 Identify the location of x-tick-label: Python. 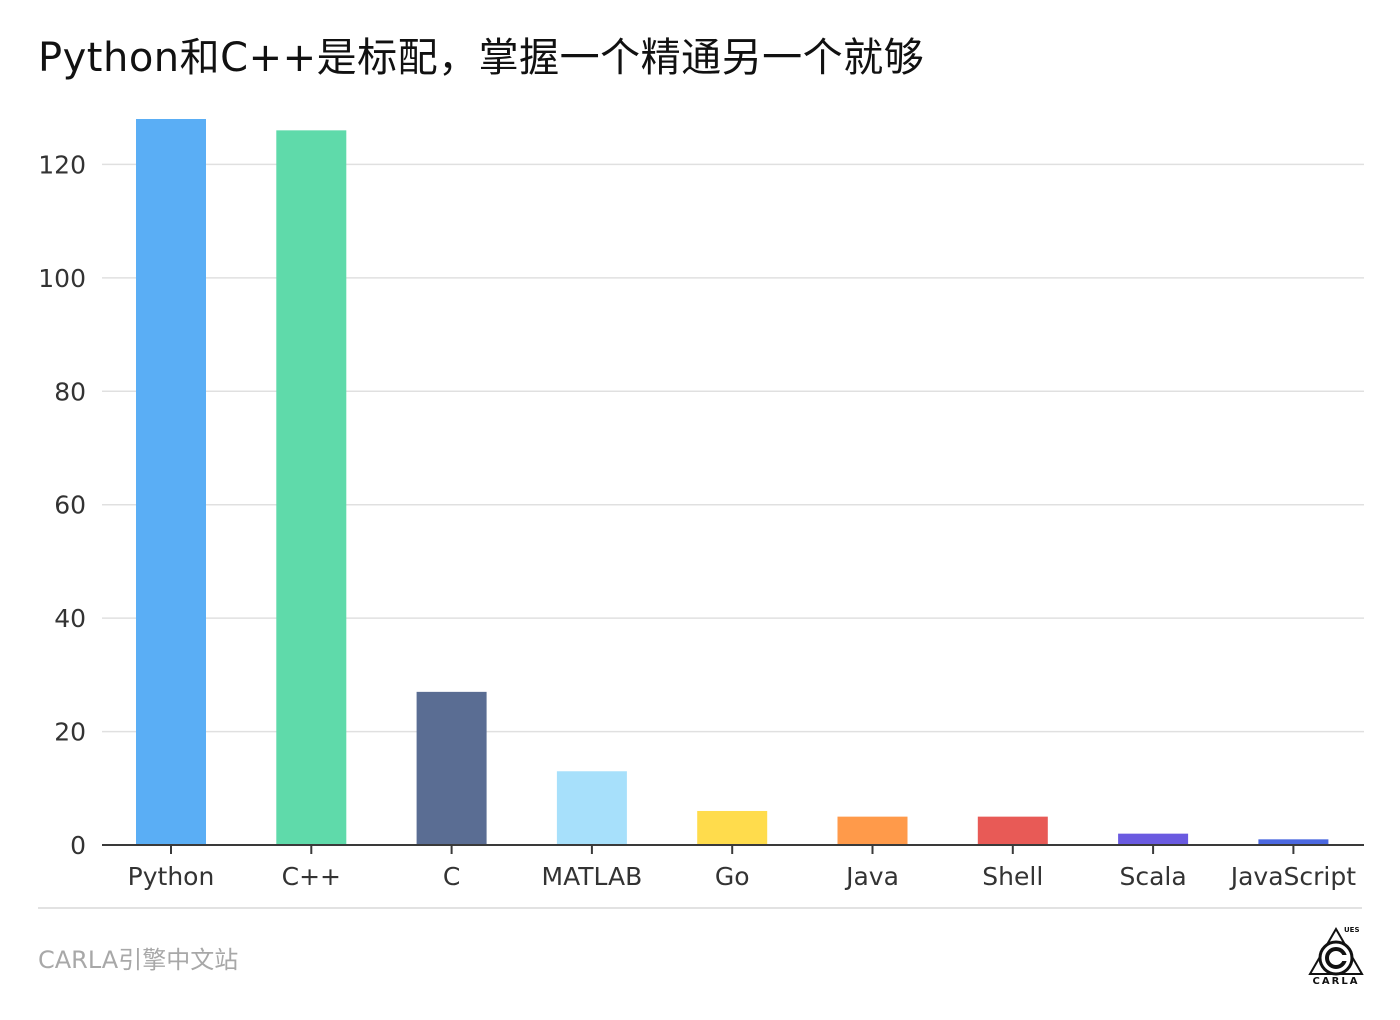
(171, 876).